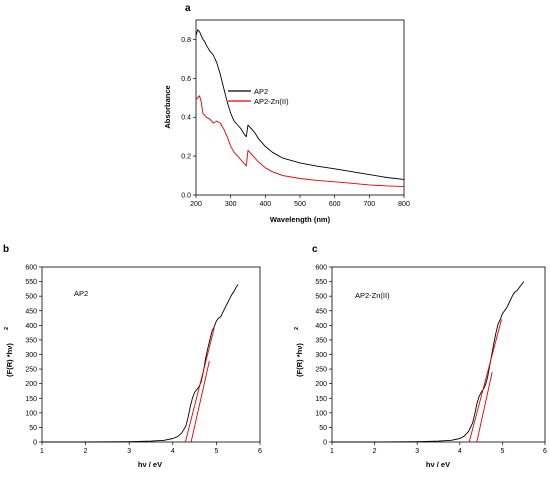 The width and height of the screenshot is (550, 477). I want to click on panel-a-axis-ticks: 200 300 400 500 600 700 800 0.0 0.2 0.4 0.6 0.8, so click(295, 122).